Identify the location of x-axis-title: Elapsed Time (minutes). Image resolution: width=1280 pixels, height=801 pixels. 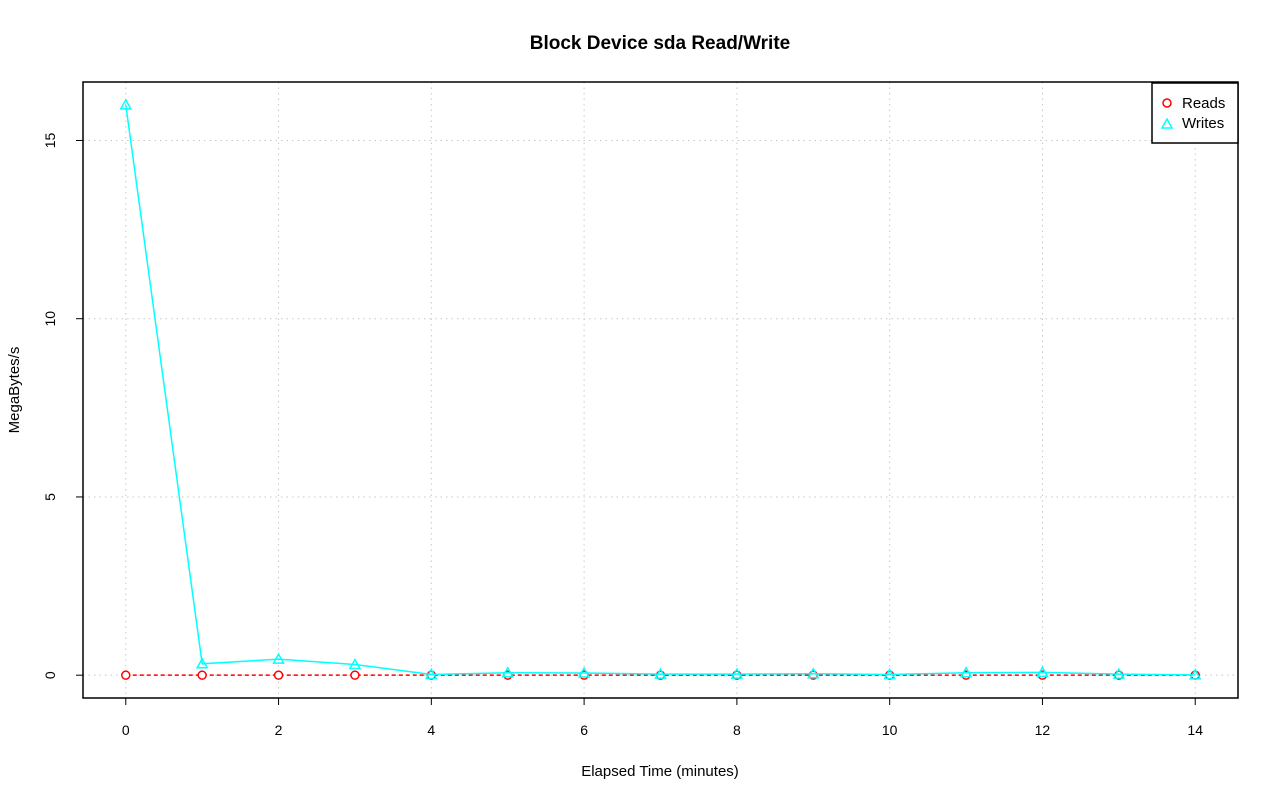
(660, 771).